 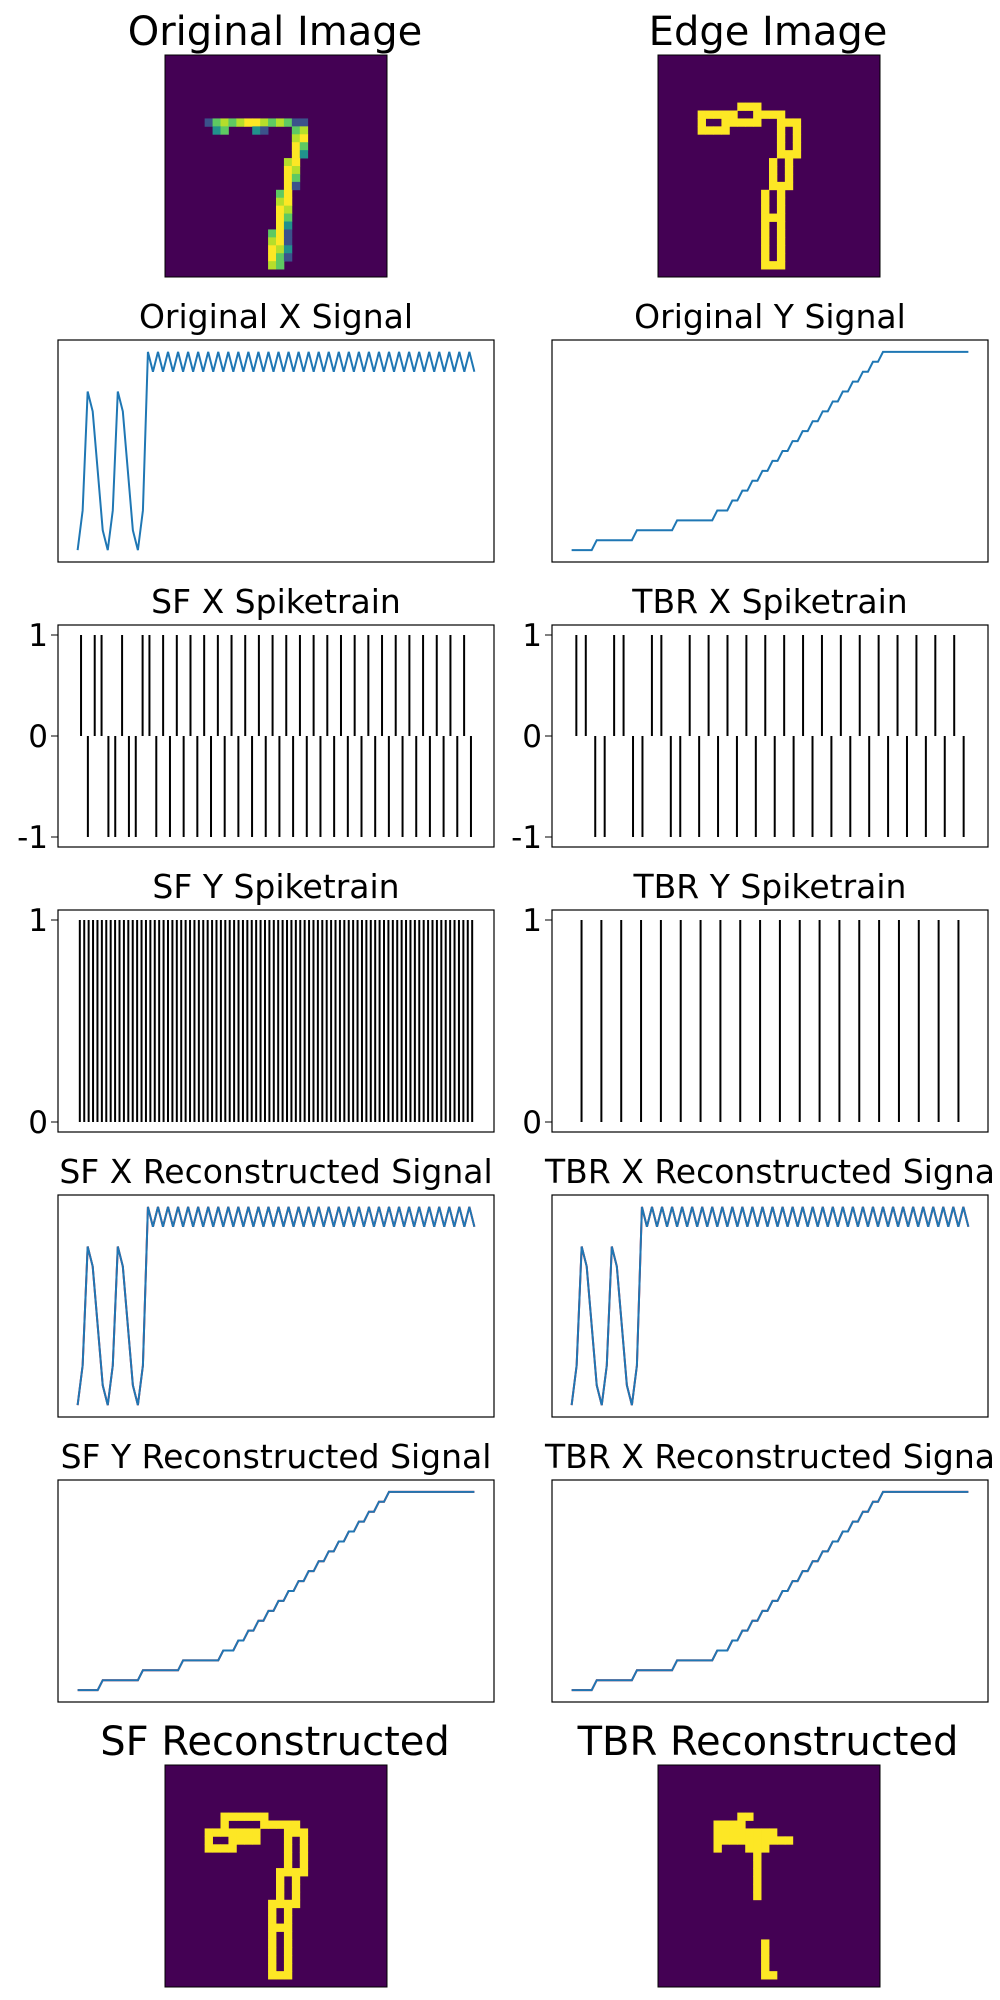 What do you see at coordinates (750, 719) in the screenshot?
I see `chart-panel-4: TBR X Spiketrain -1 0 1` at bounding box center [750, 719].